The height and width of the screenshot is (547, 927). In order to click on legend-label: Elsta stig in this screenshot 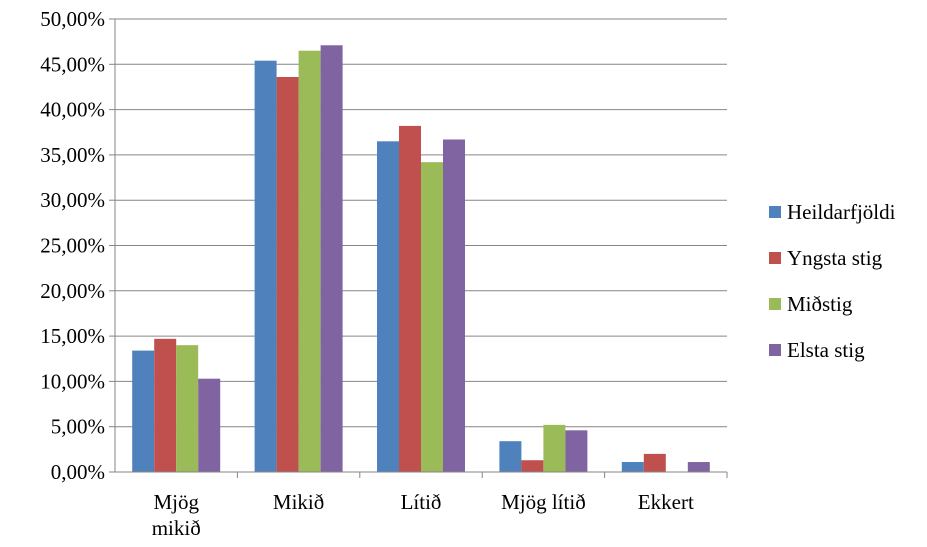, I will do `click(826, 350)`.